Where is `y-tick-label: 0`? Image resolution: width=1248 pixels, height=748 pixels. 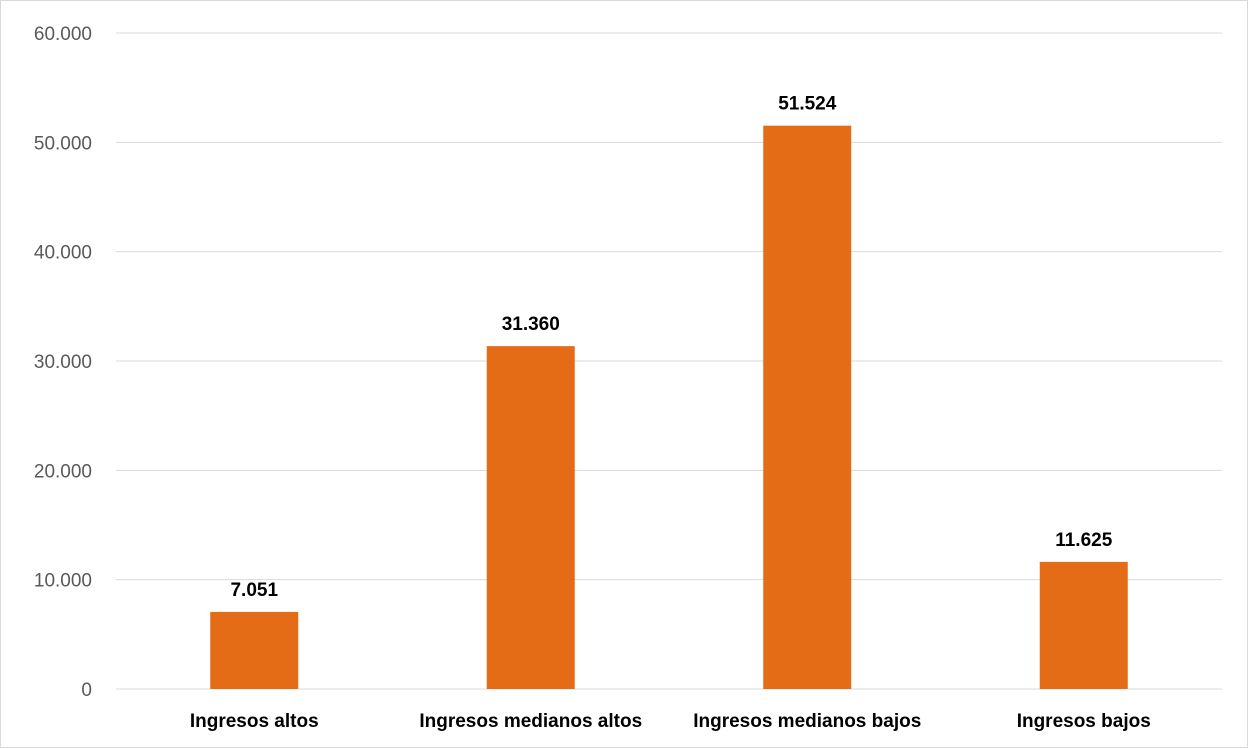
y-tick-label: 0 is located at coordinates (86, 690).